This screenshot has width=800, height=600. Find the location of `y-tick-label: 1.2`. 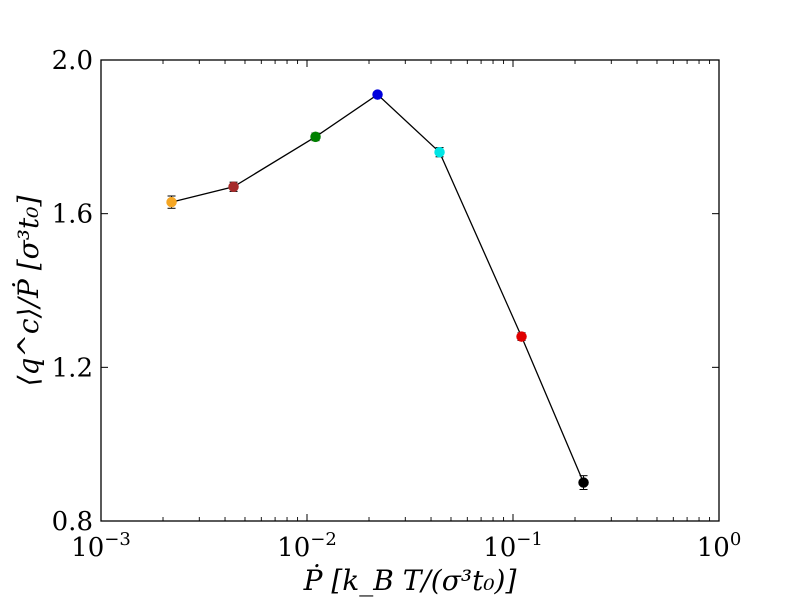

y-tick-label: 1.2 is located at coordinates (72, 368).